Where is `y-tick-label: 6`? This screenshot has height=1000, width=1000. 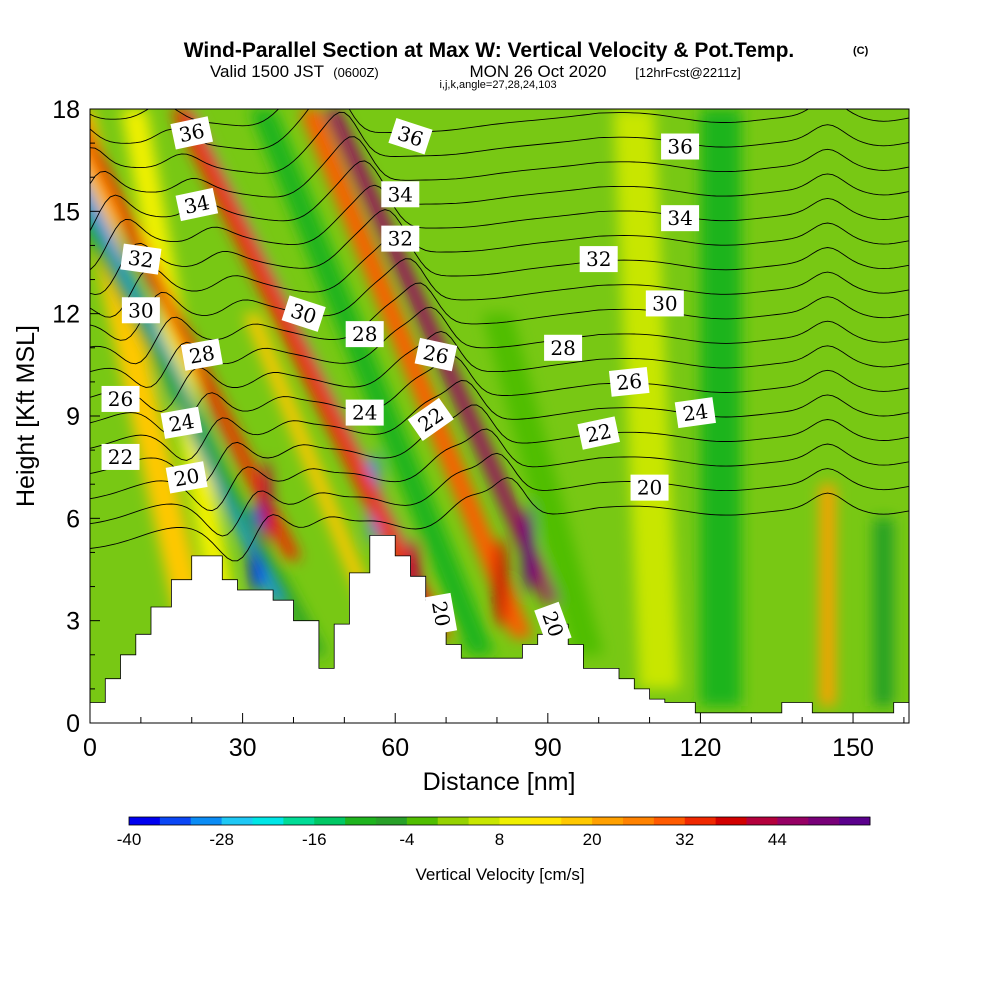 y-tick-label: 6 is located at coordinates (73, 519).